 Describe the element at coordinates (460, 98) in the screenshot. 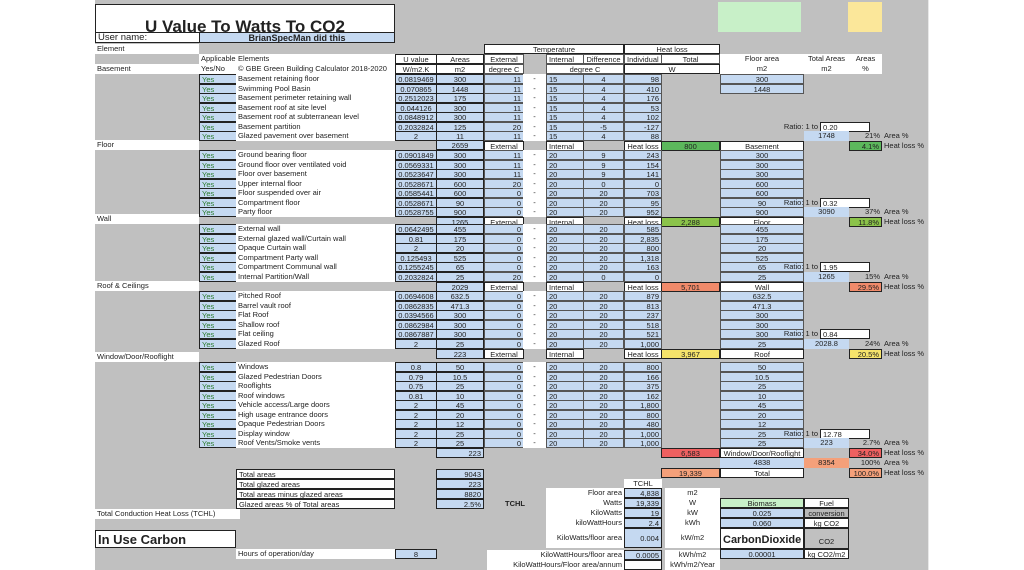

I see `area-input: 175` at that location.